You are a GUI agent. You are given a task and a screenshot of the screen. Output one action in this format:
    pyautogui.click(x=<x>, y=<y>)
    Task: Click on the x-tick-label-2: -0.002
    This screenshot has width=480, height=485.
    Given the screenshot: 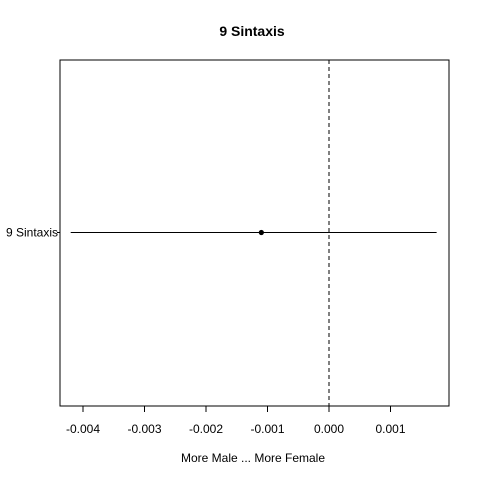 What is the action you would take?
    pyautogui.click(x=206, y=429)
    